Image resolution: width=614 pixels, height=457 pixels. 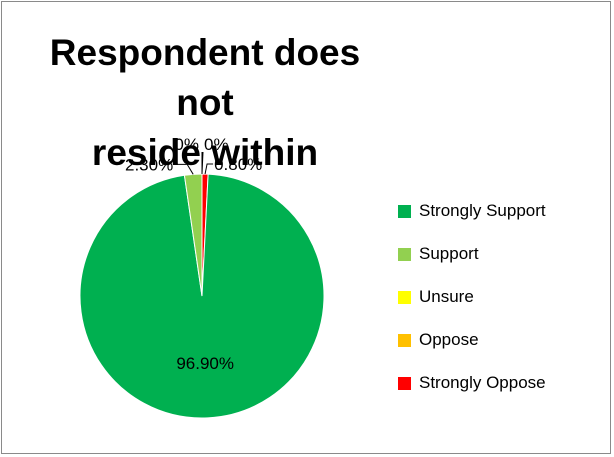 I want to click on legend-item-unsure: Unsure, so click(x=472, y=297).